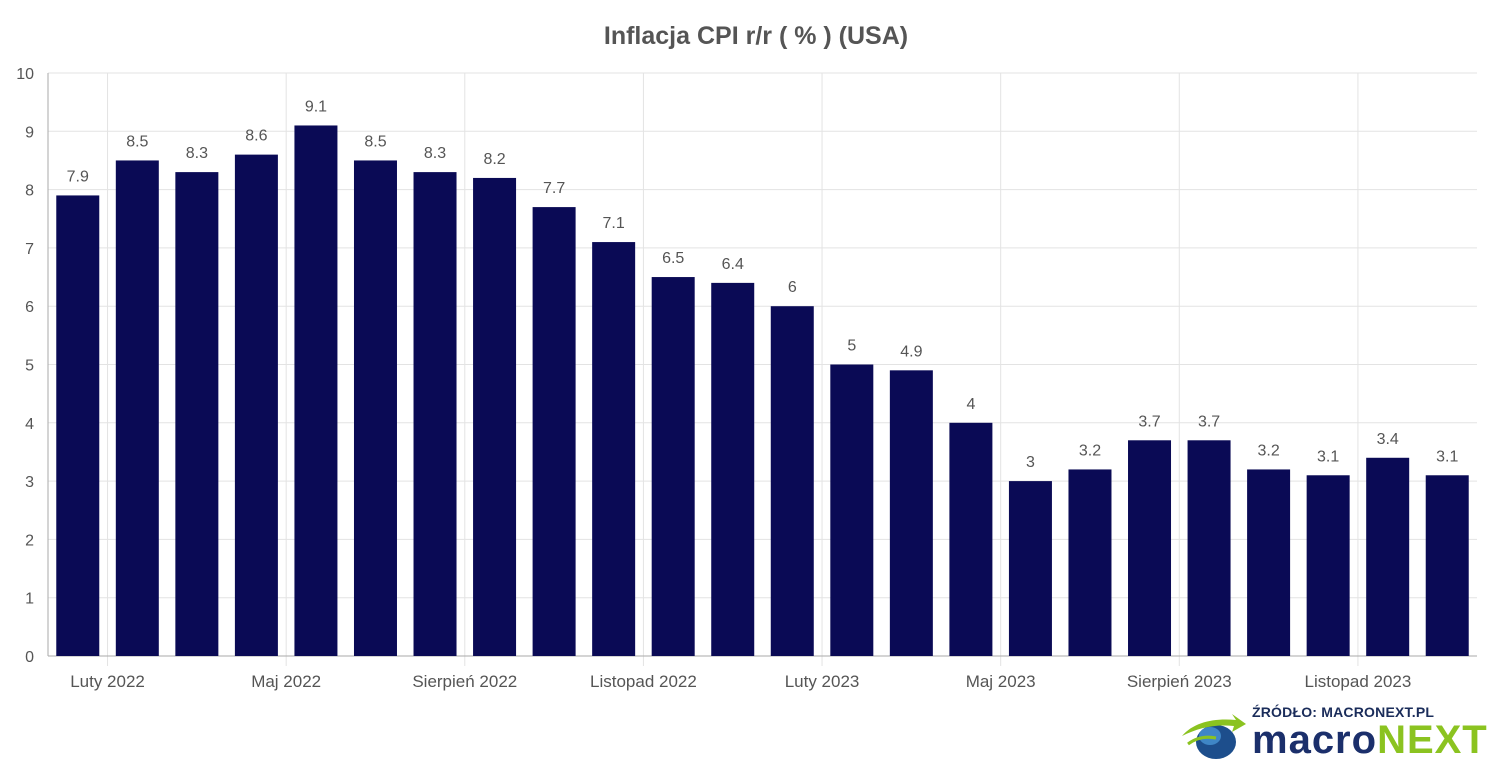 This screenshot has height=772, width=1512. I want to click on data-label: 4, so click(970, 404).